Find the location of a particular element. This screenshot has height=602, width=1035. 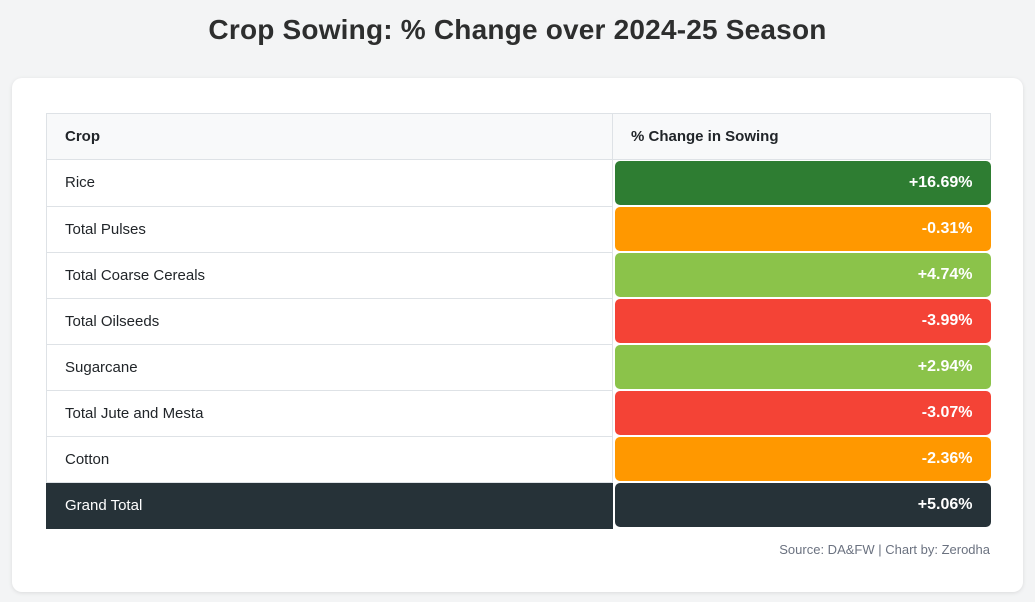

change-value-pill: -3.99% is located at coordinates (803, 321).